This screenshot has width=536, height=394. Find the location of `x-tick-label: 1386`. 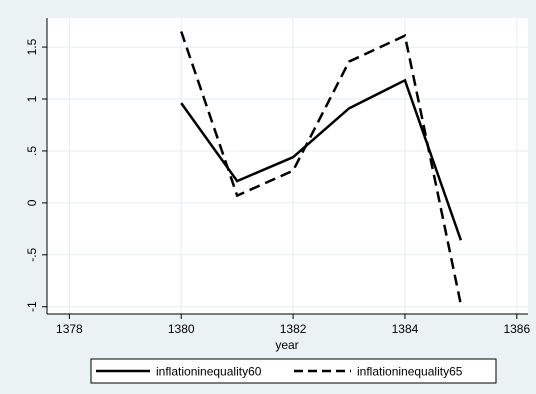

x-tick-label: 1386 is located at coordinates (516, 329).